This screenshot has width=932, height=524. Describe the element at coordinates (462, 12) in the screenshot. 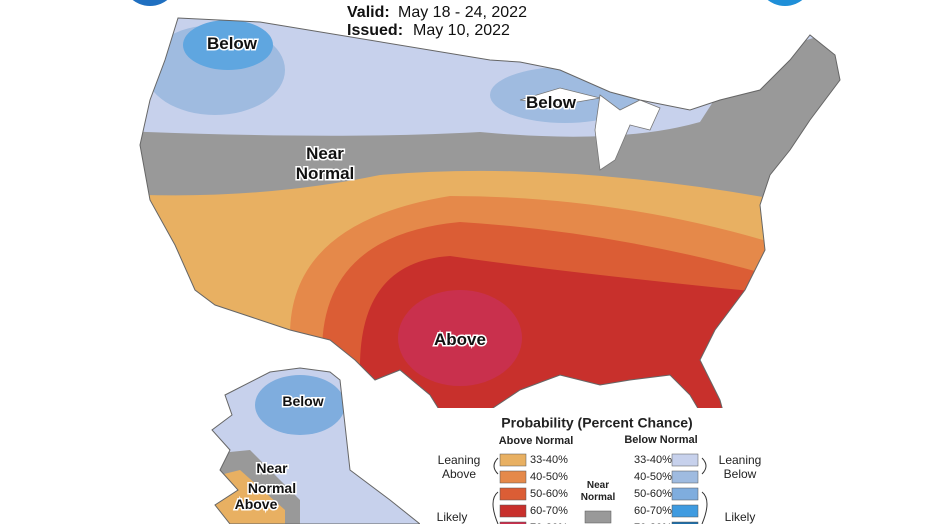

I see `valid-dates: May 18 - 24, 2022` at that location.